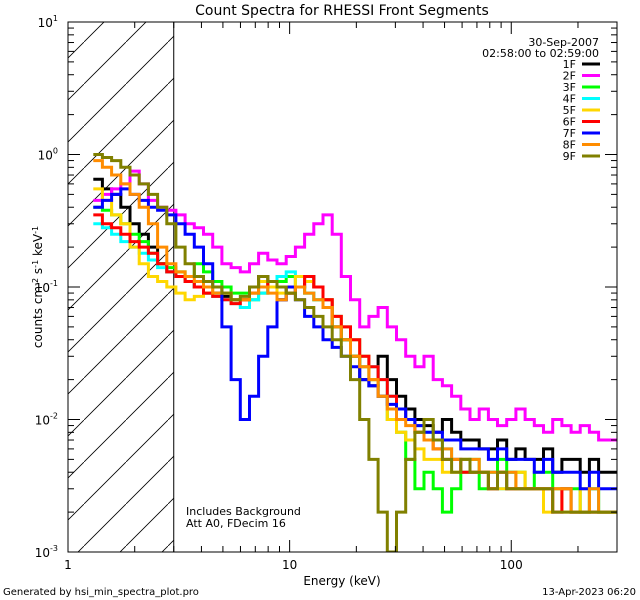 Image resolution: width=640 pixels, height=600 pixels. Describe the element at coordinates (101, 592) in the screenshot. I see `footer-generator: Generated by hsi_min_spectra_plot.pro` at that location.